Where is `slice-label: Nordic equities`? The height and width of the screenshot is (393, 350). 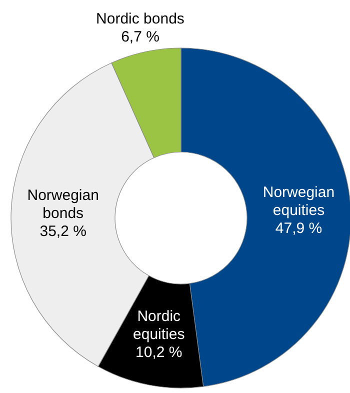 slice-label: Nordic equities is located at coordinates (159, 324).